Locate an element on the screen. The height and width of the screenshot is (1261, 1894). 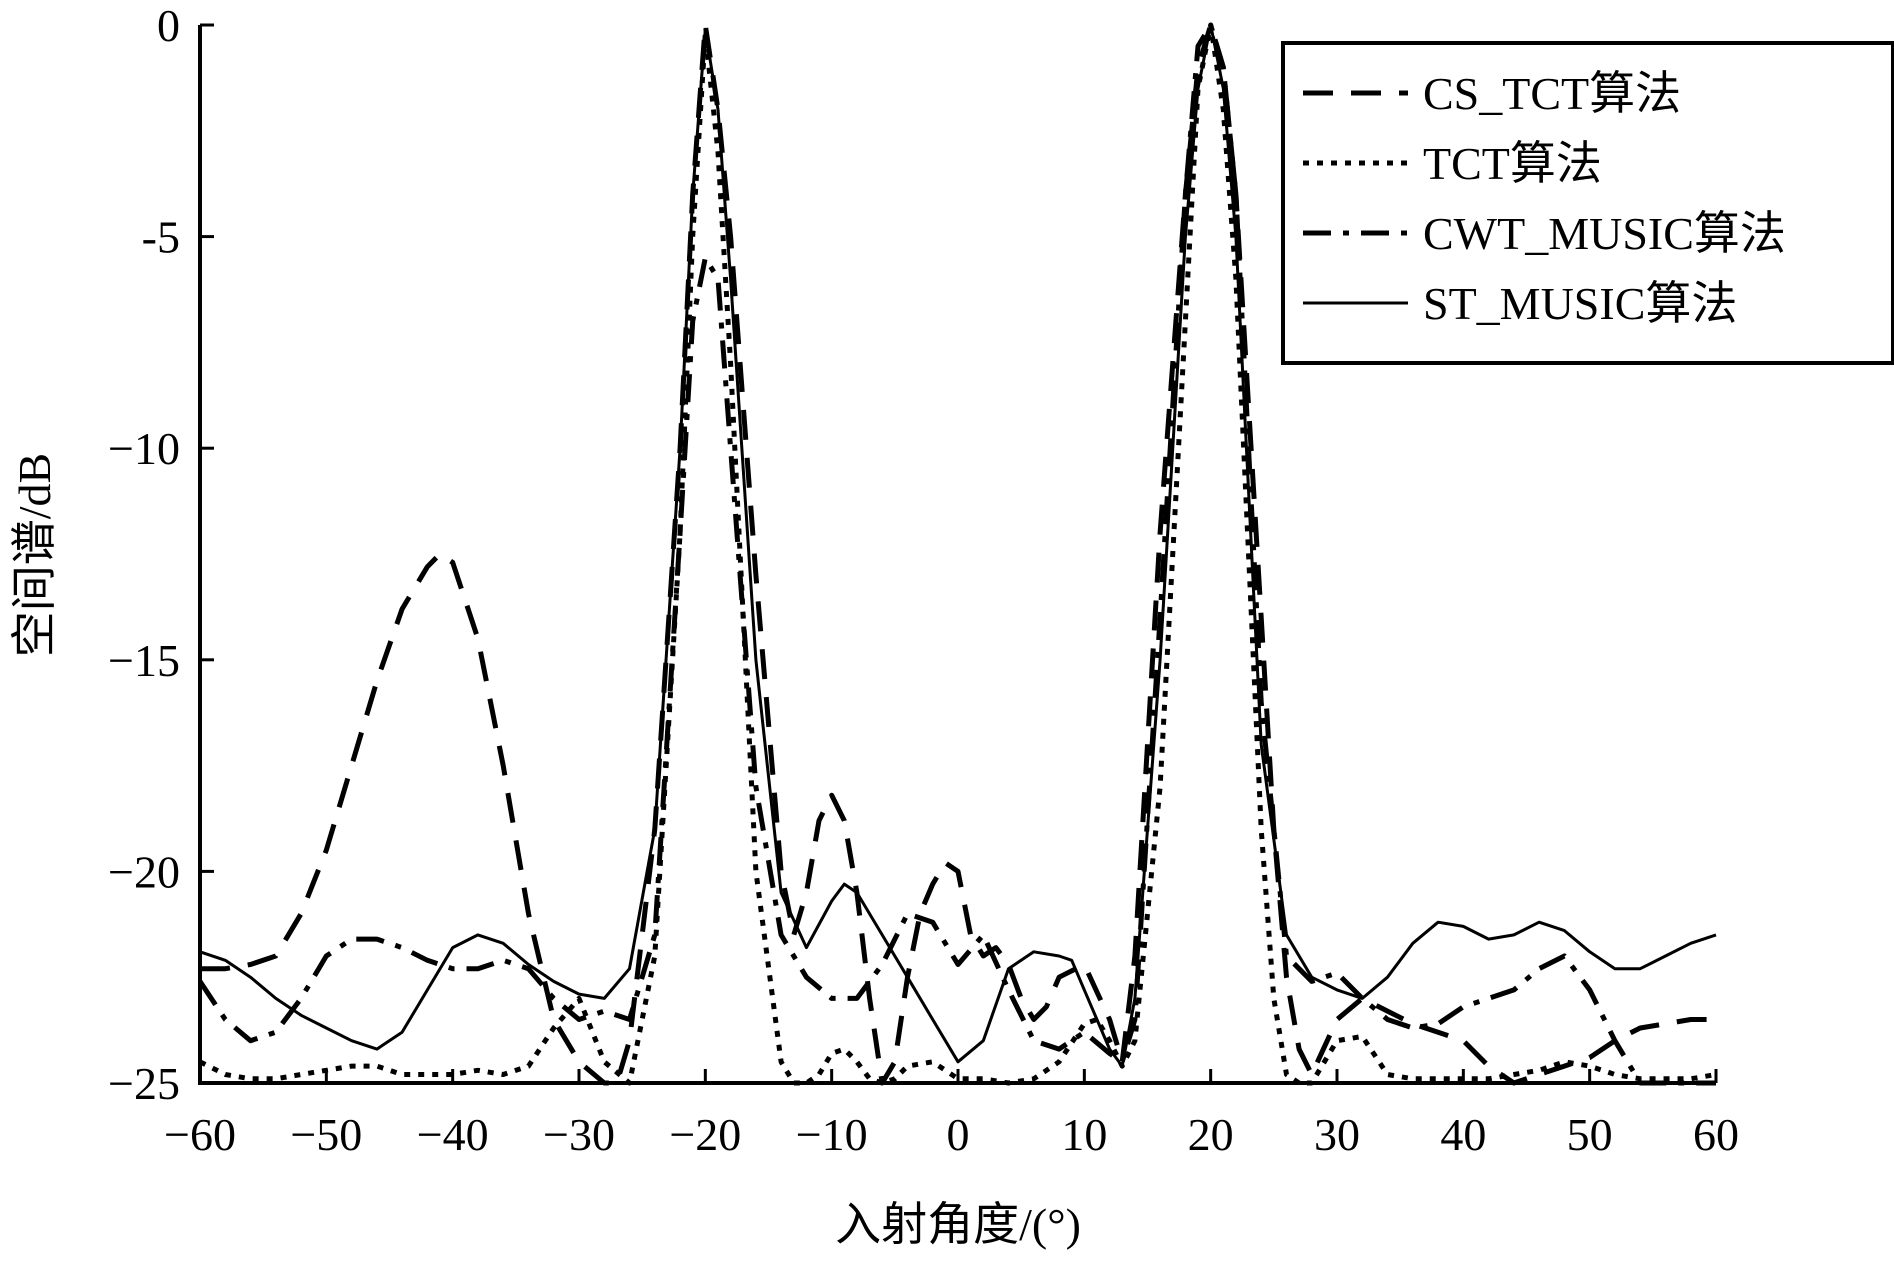
x-tick-label: −30 is located at coordinates (579, 1134).